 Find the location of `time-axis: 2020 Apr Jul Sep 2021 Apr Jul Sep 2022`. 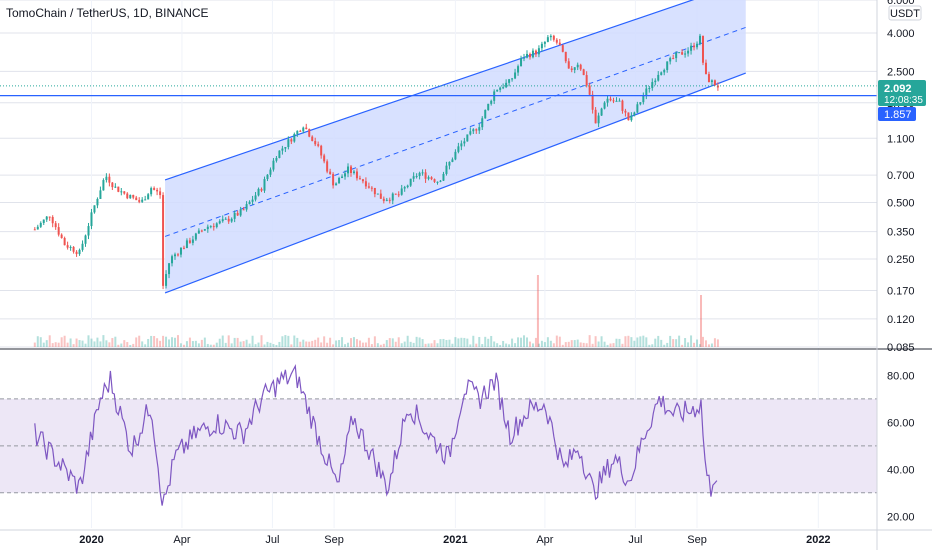

time-axis: 2020 Apr Jul Sep 2021 Apr Jul Sep 2022 is located at coordinates (454, 540).